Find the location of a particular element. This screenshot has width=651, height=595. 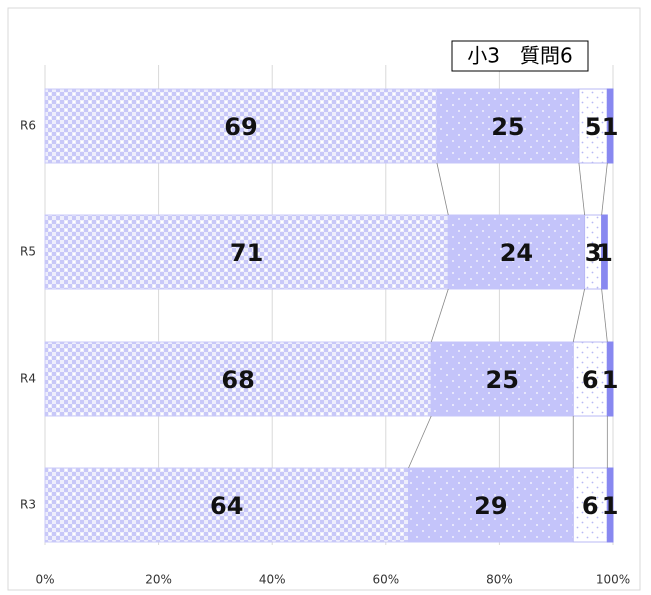

y-tick-label: R6 is located at coordinates (28, 126).